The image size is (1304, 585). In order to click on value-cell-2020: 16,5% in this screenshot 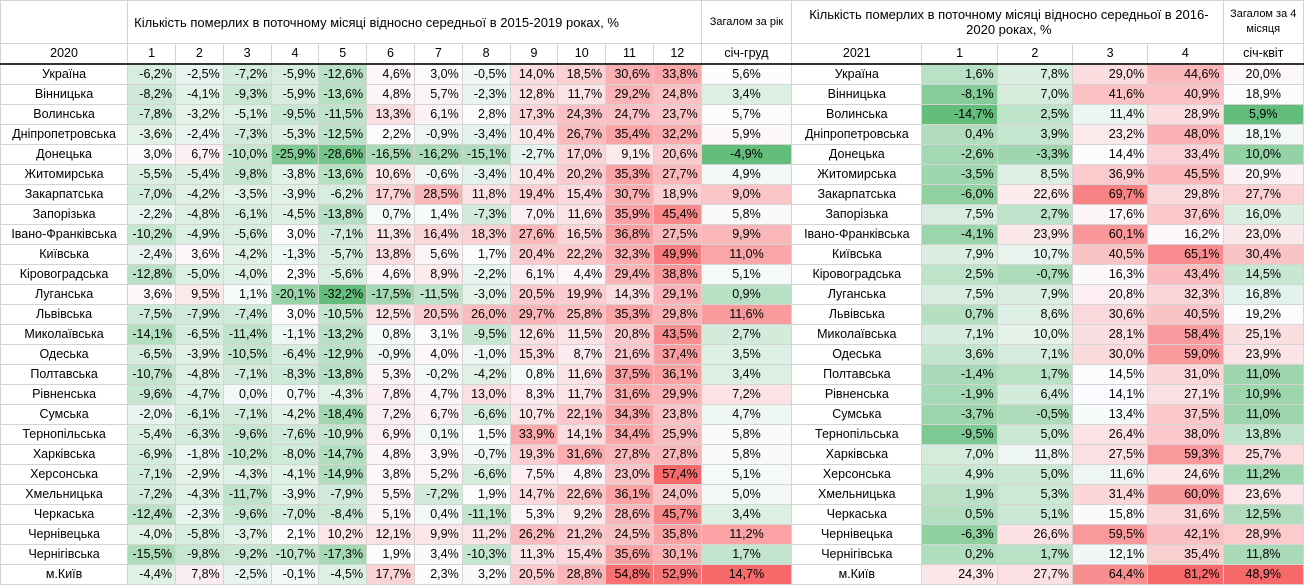, I will do `click(582, 234)`.